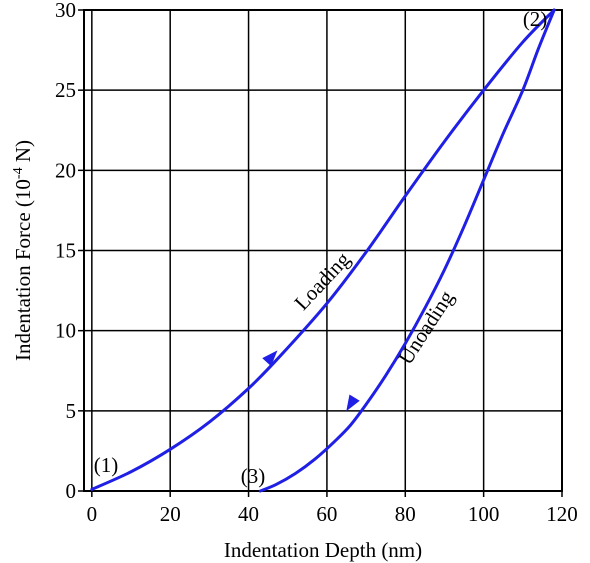 The height and width of the screenshot is (563, 590). Describe the element at coordinates (405, 514) in the screenshot. I see `x-tick-label-80: 80` at that location.